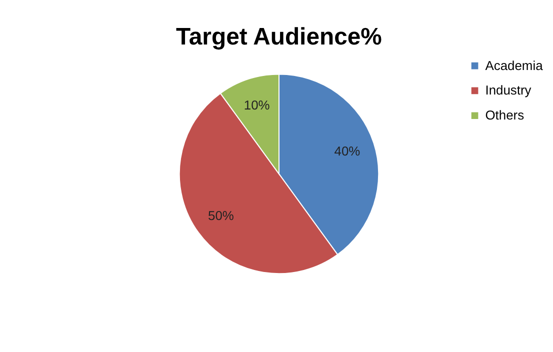 The height and width of the screenshot is (352, 553). Describe the element at coordinates (514, 65) in the screenshot. I see `legend-label: Academia` at that location.